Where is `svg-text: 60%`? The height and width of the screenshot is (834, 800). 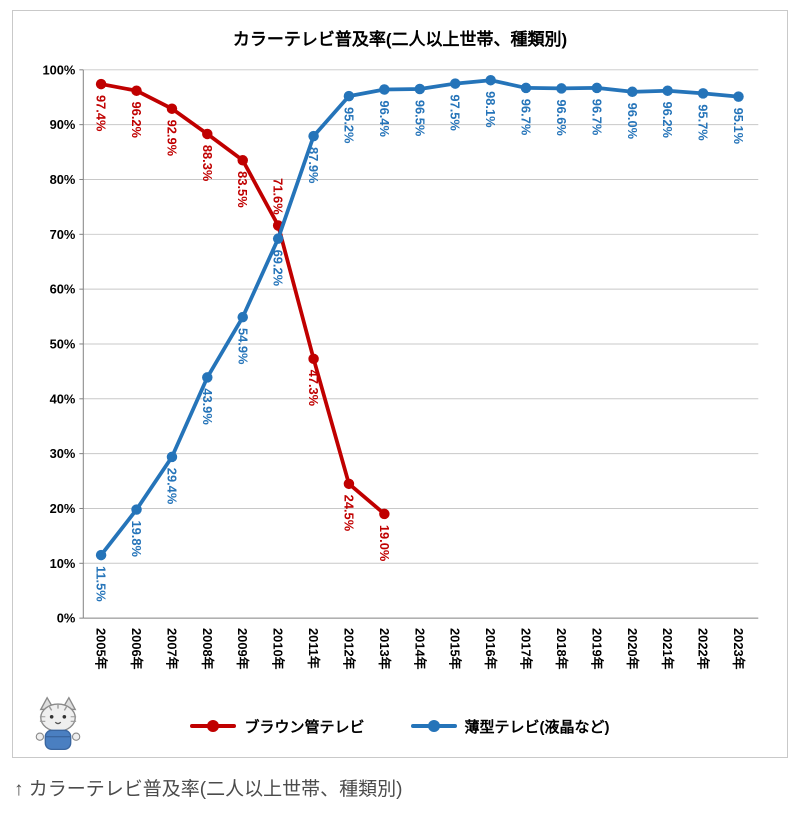
svg-text: 60% is located at coordinates (63, 289).